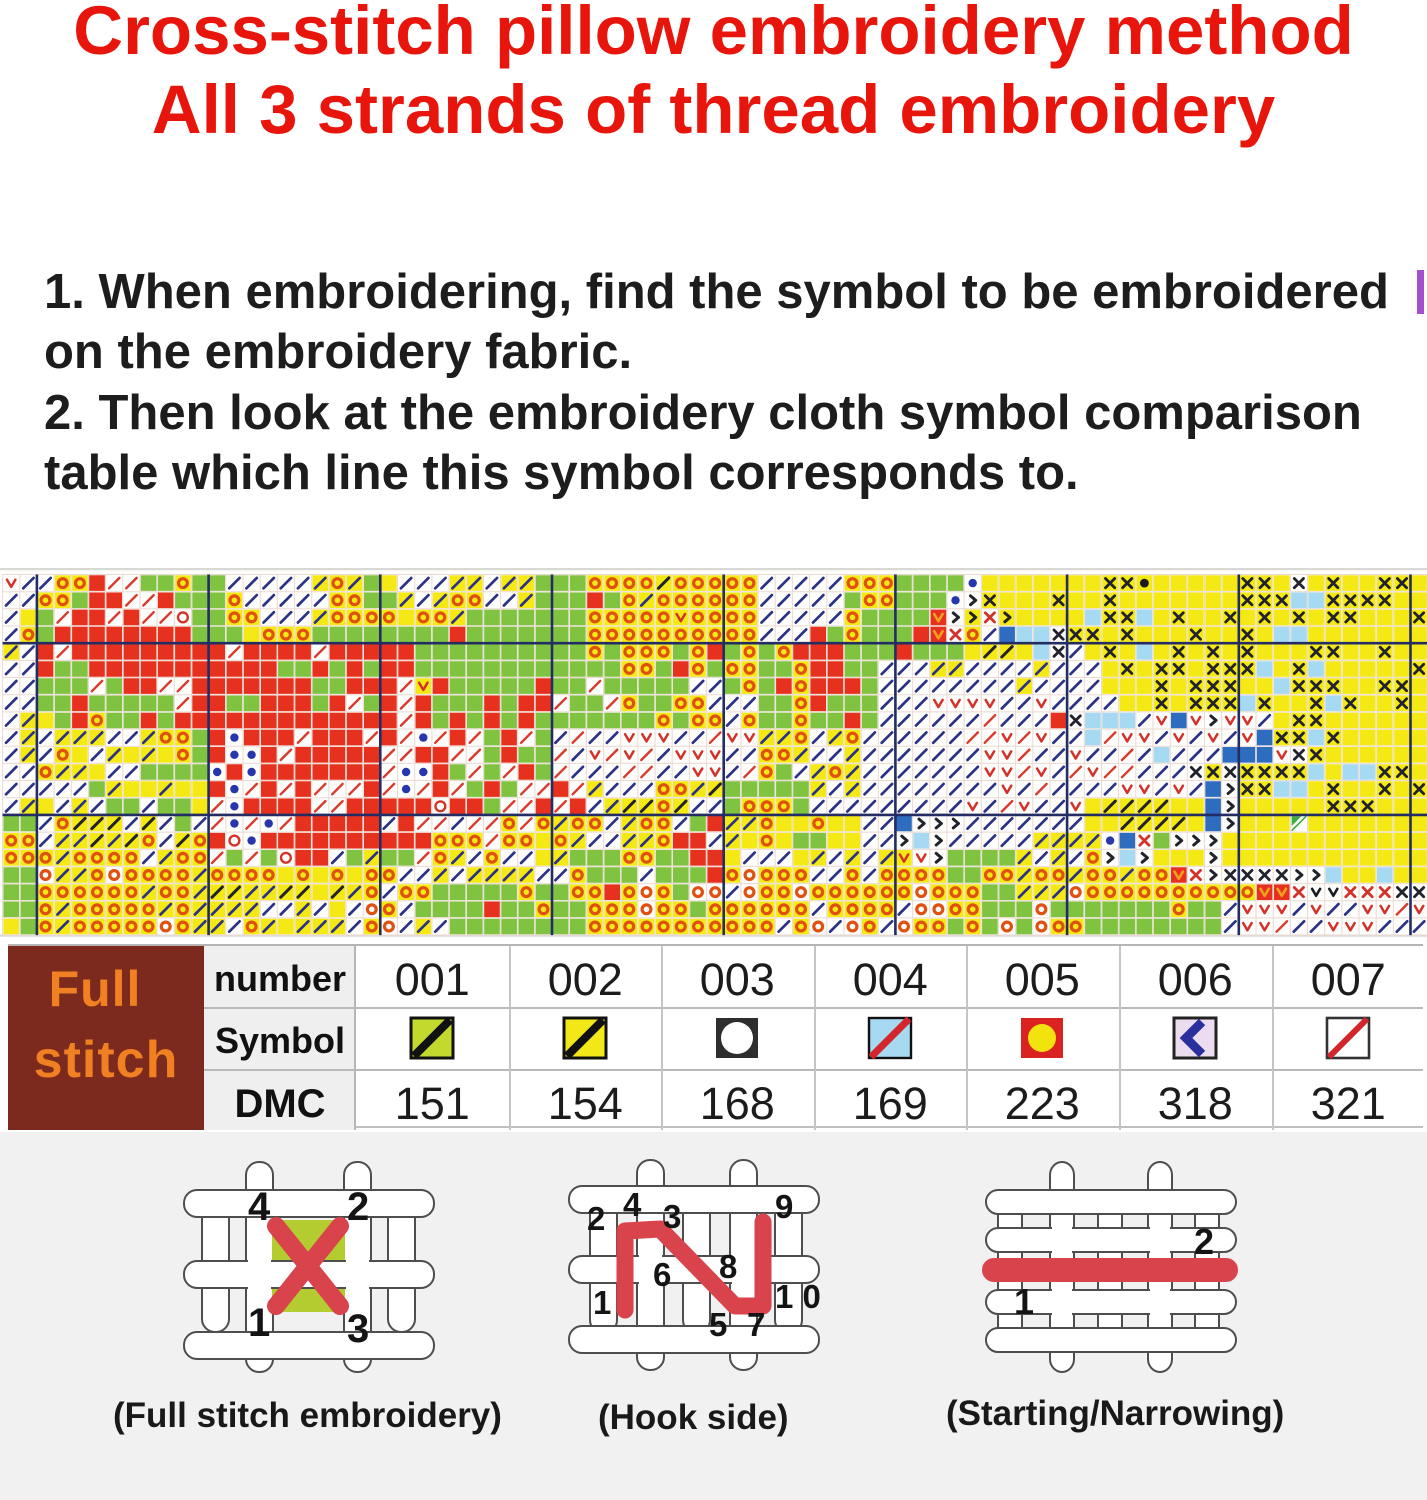 This screenshot has width=1427, height=1500. I want to click on svg-text: 1 0, so click(798, 1296).